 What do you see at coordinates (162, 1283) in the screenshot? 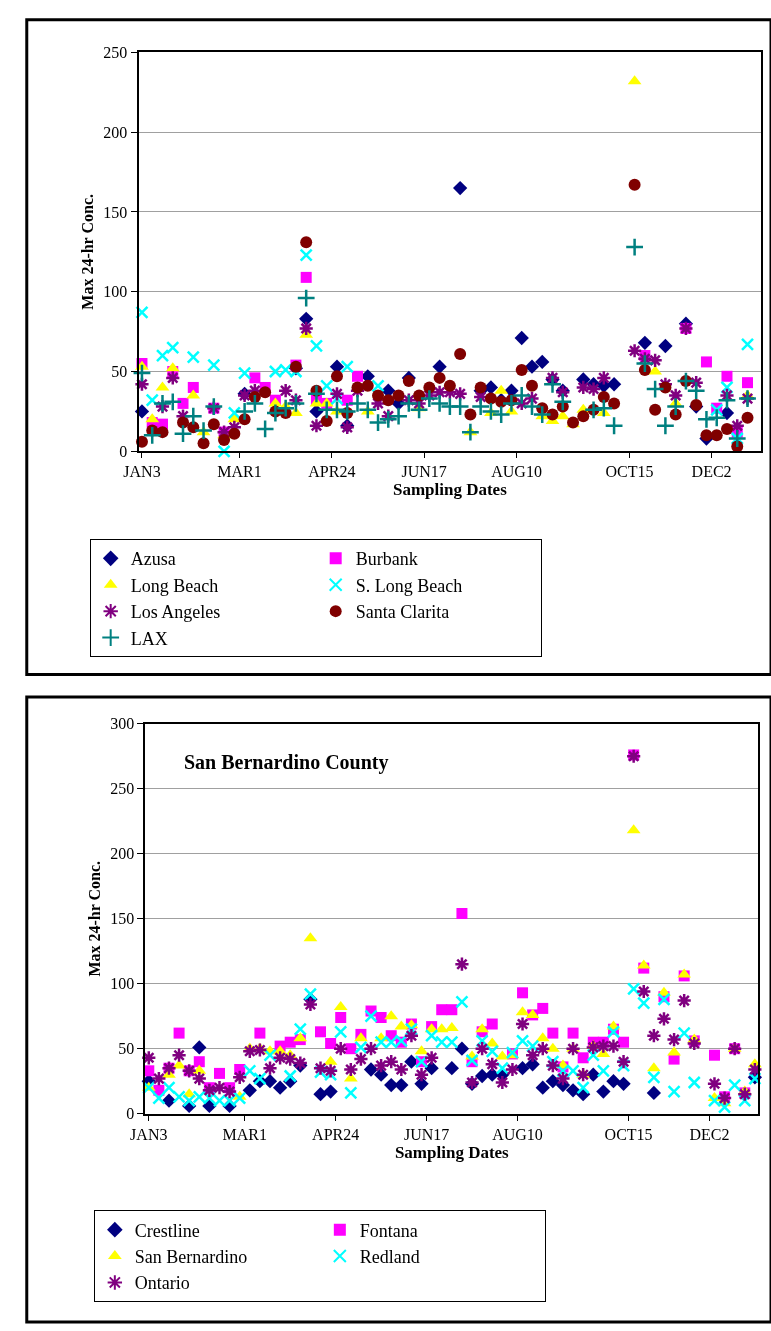
I see `legend-label: Ontario` at bounding box center [162, 1283].